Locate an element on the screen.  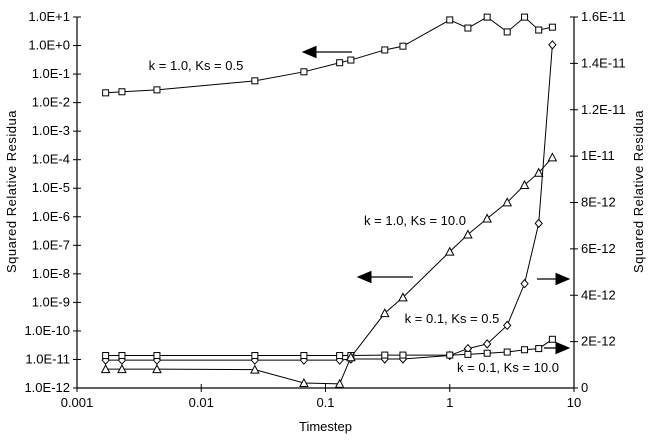
left-axis-tick-label: 1.0E-12 is located at coordinates (47, 387).